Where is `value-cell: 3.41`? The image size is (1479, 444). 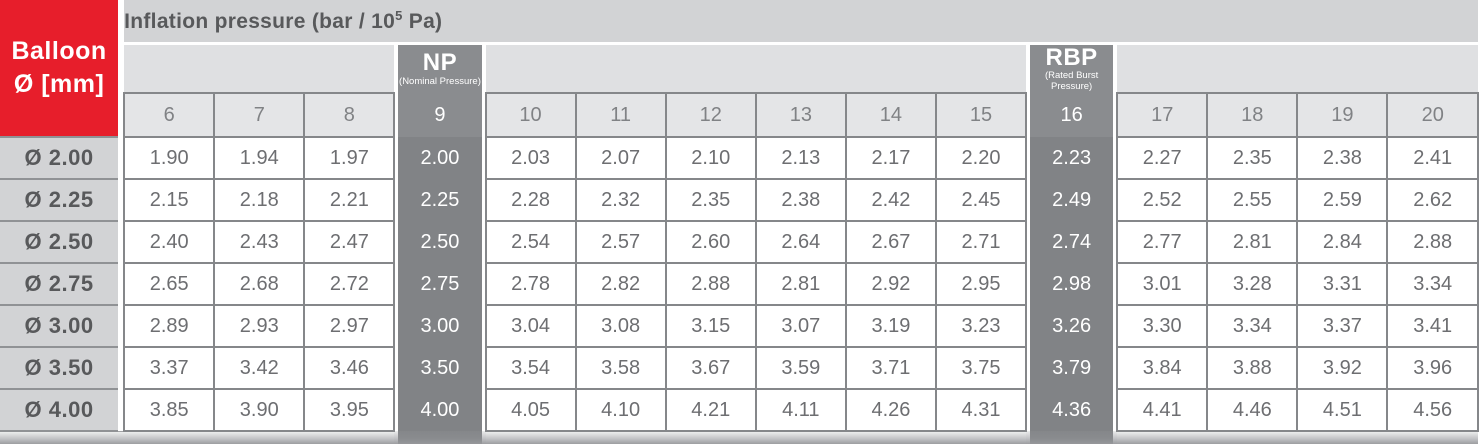
value-cell: 3.41 is located at coordinates (1432, 326).